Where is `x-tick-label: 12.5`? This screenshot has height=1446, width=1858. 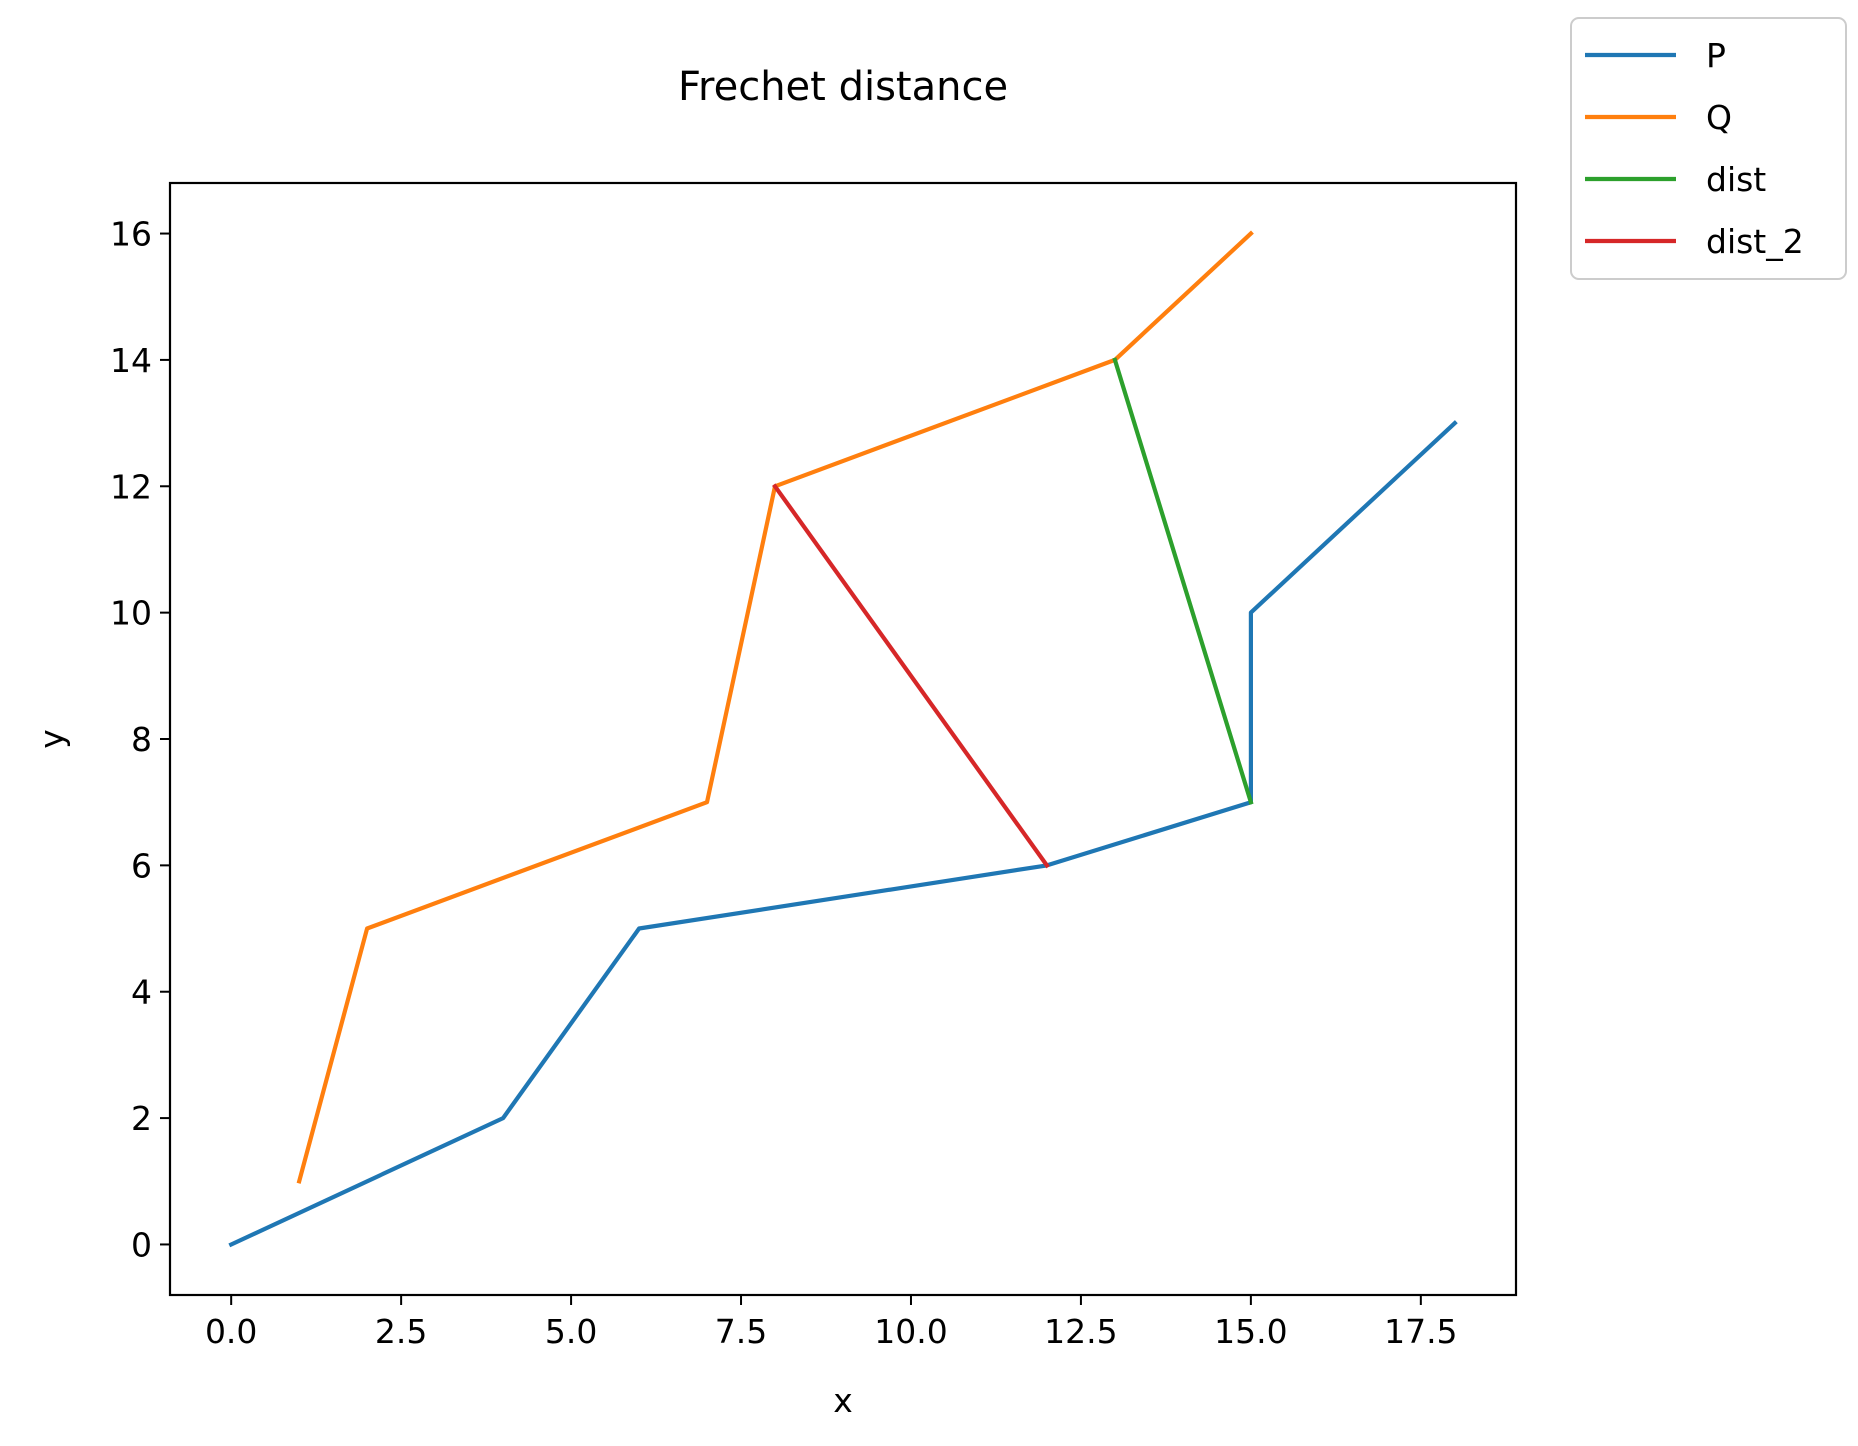
x-tick-label: 12.5 is located at coordinates (1080, 1331).